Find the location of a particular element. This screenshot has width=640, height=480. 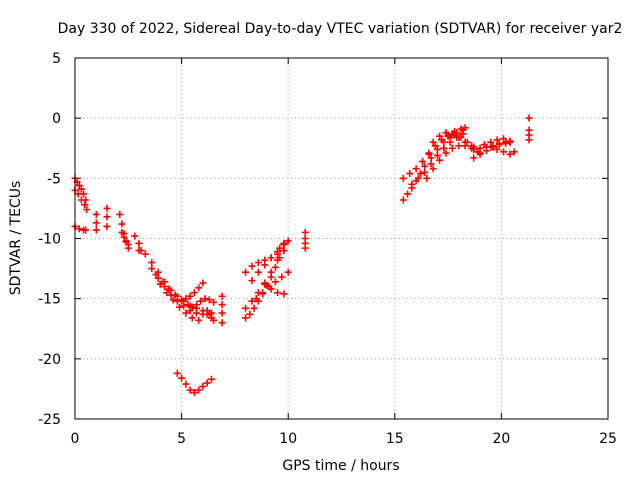

y-tick-label: -5 is located at coordinates (54, 179).